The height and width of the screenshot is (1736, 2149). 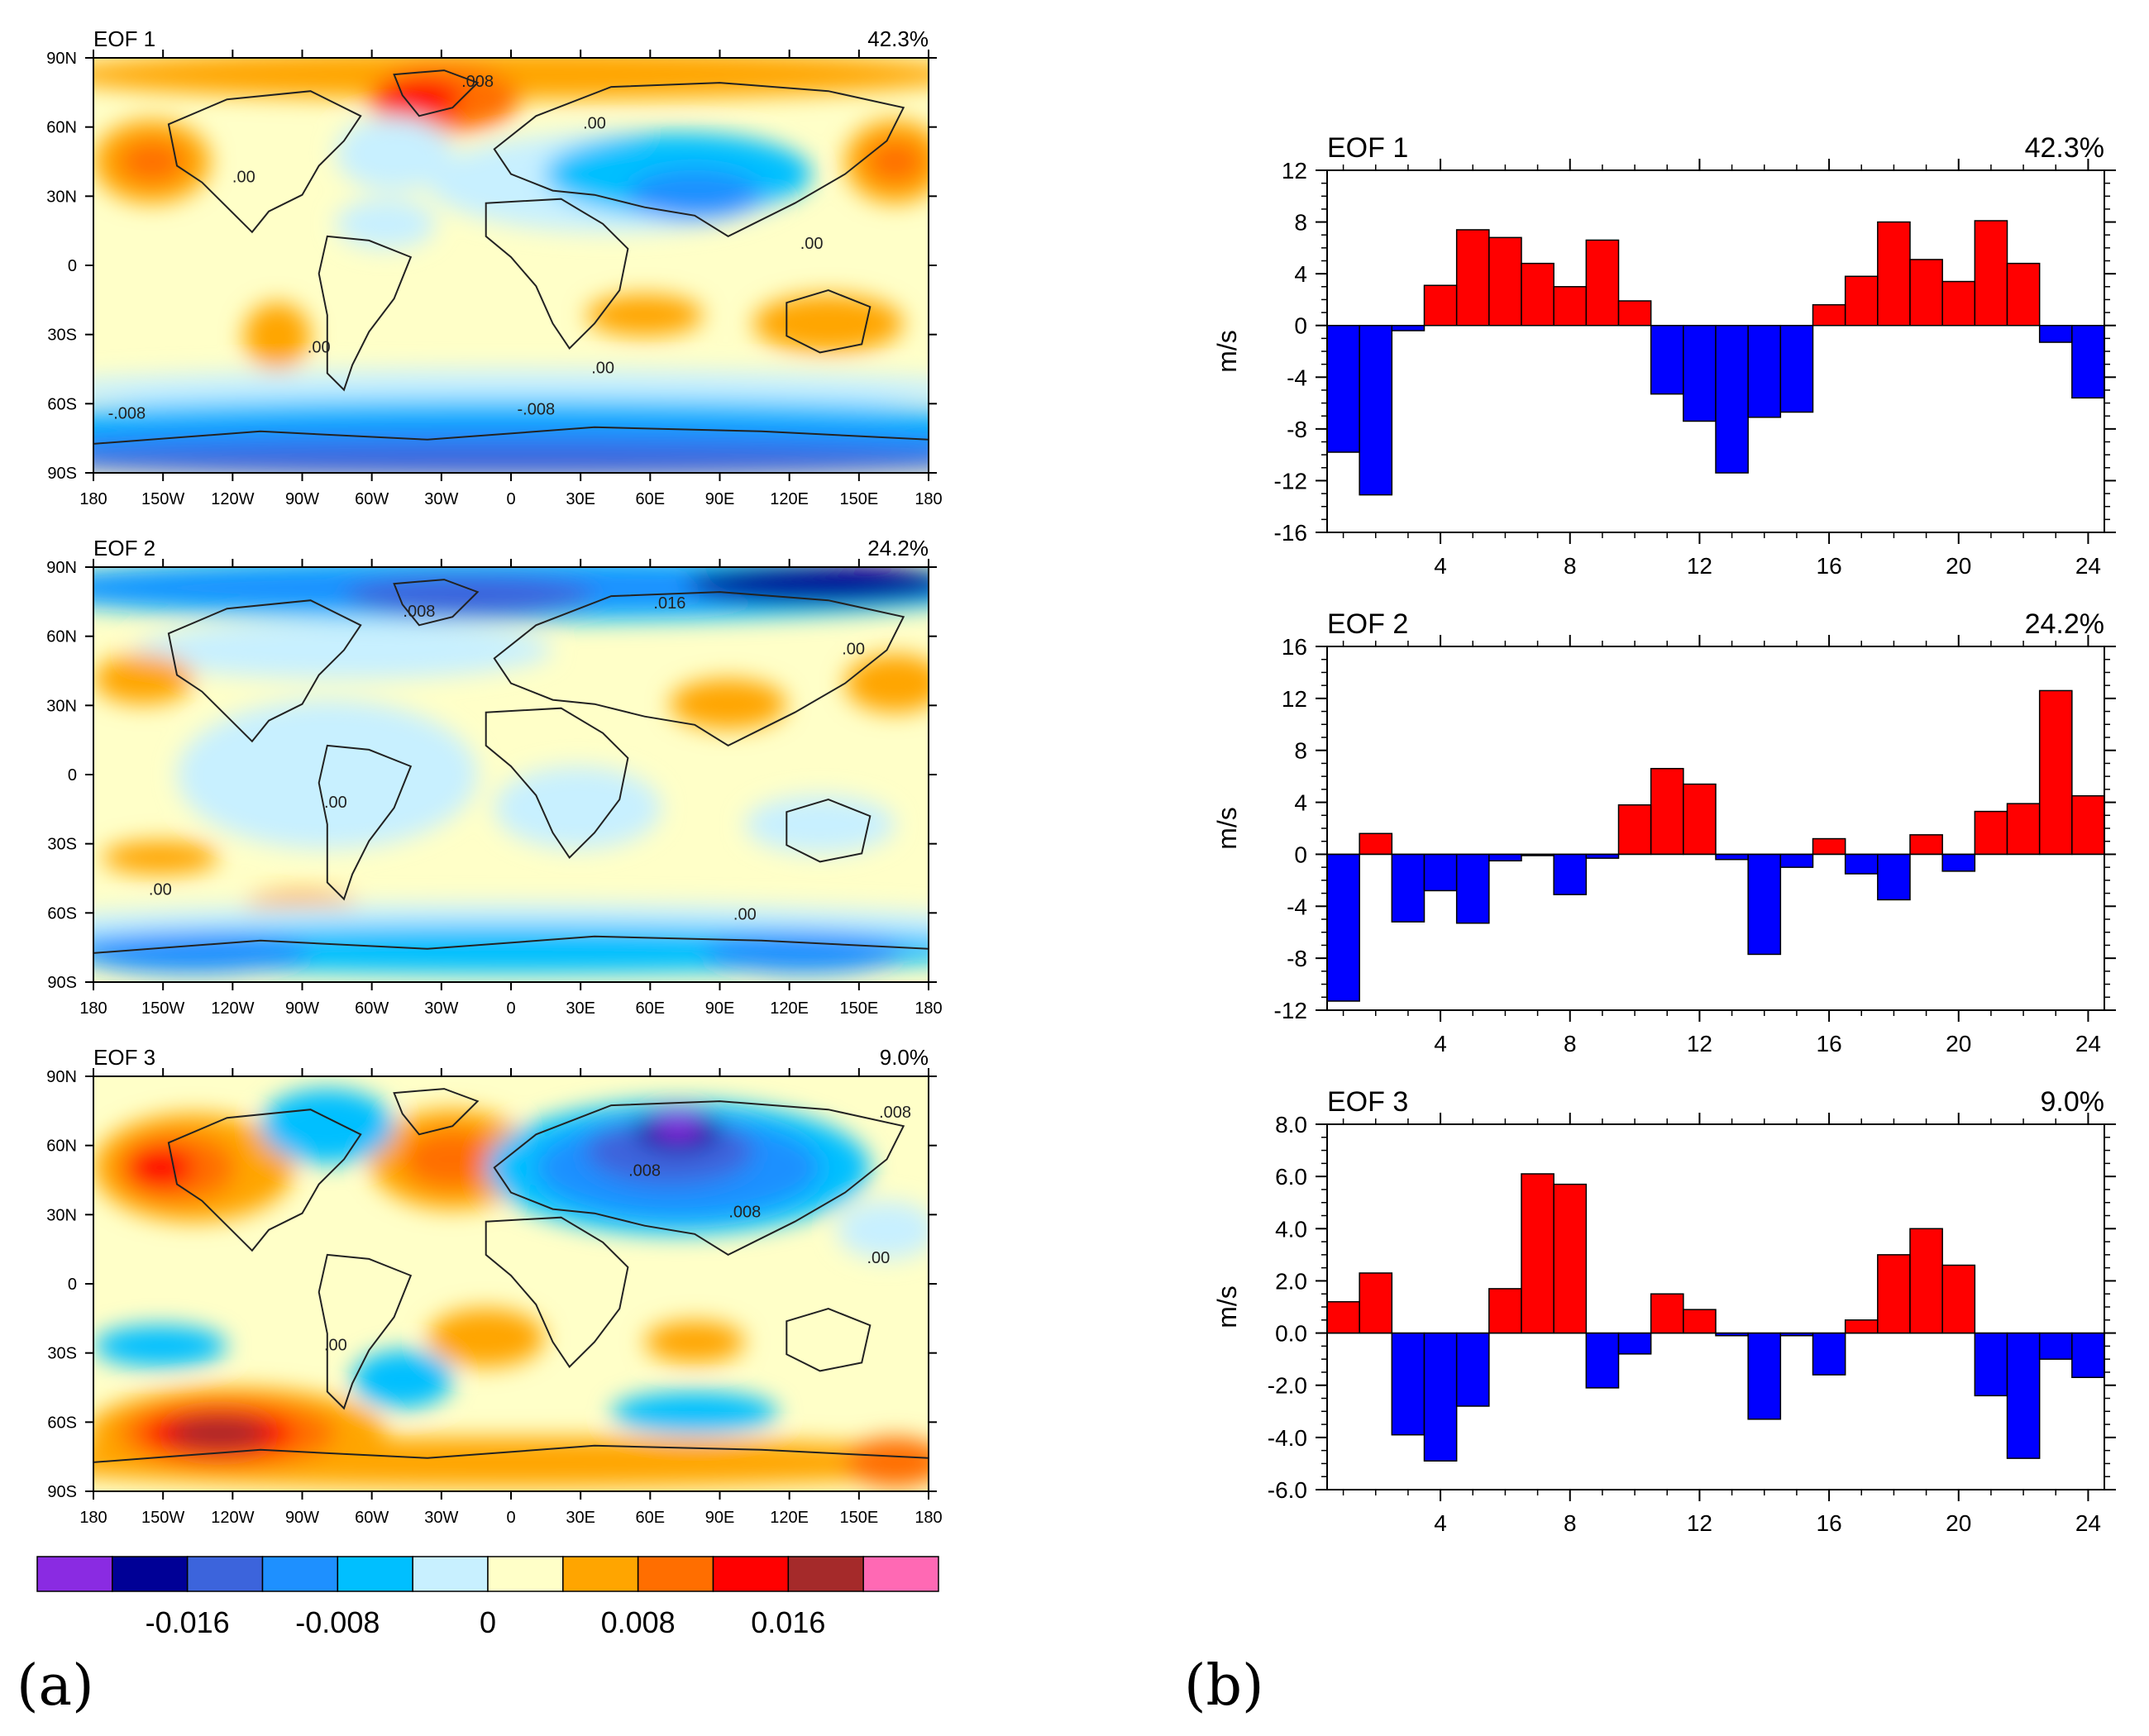 I want to click on y-tick-label: 8, so click(x=1300, y=751).